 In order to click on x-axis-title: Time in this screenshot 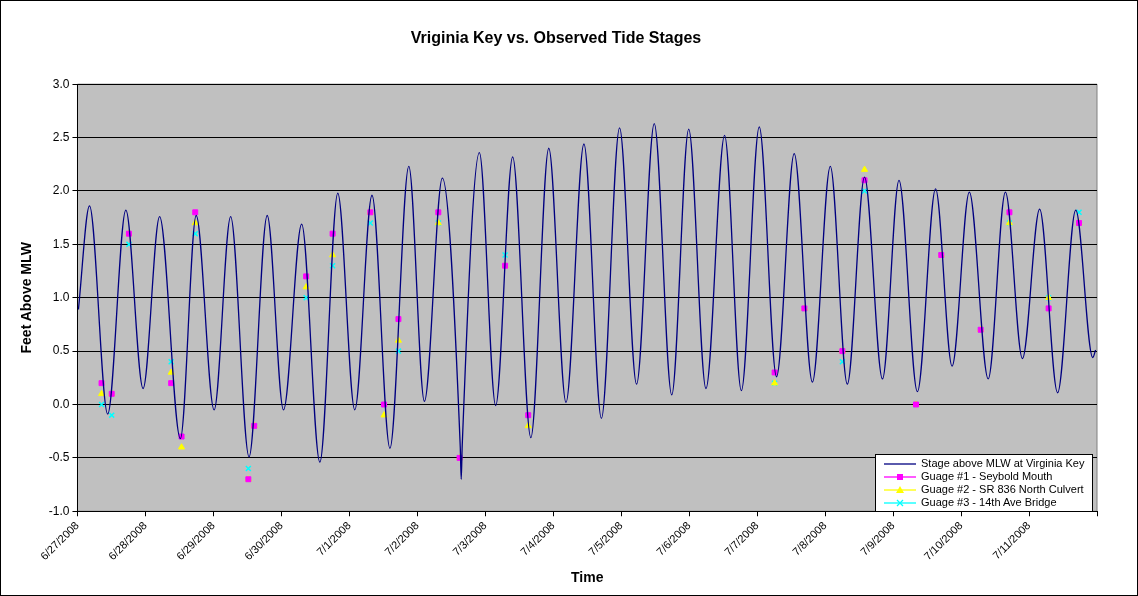, I will do `click(587, 577)`.